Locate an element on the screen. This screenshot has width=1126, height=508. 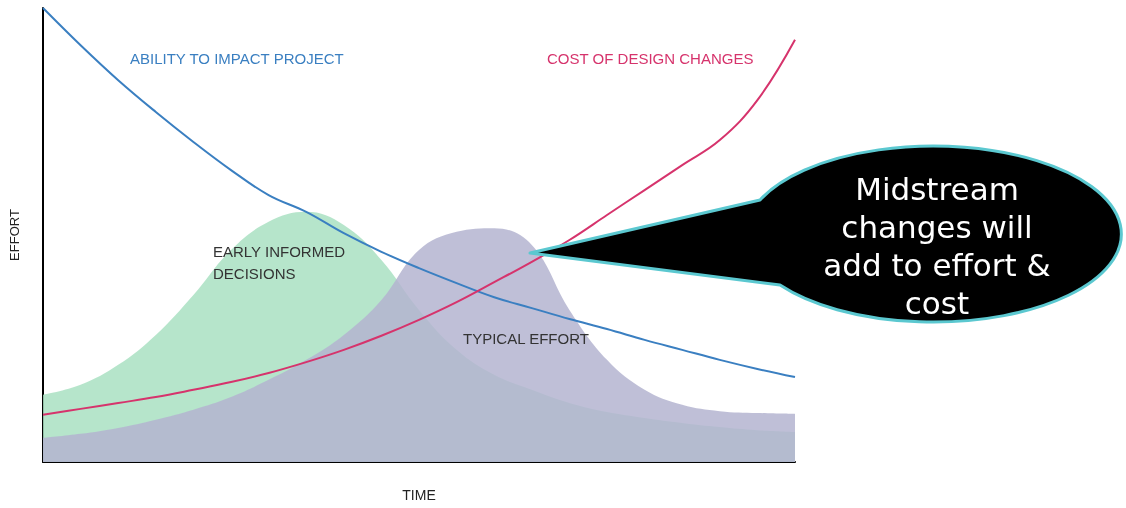
y-axis-title: EFFORT is located at coordinates (14, 235).